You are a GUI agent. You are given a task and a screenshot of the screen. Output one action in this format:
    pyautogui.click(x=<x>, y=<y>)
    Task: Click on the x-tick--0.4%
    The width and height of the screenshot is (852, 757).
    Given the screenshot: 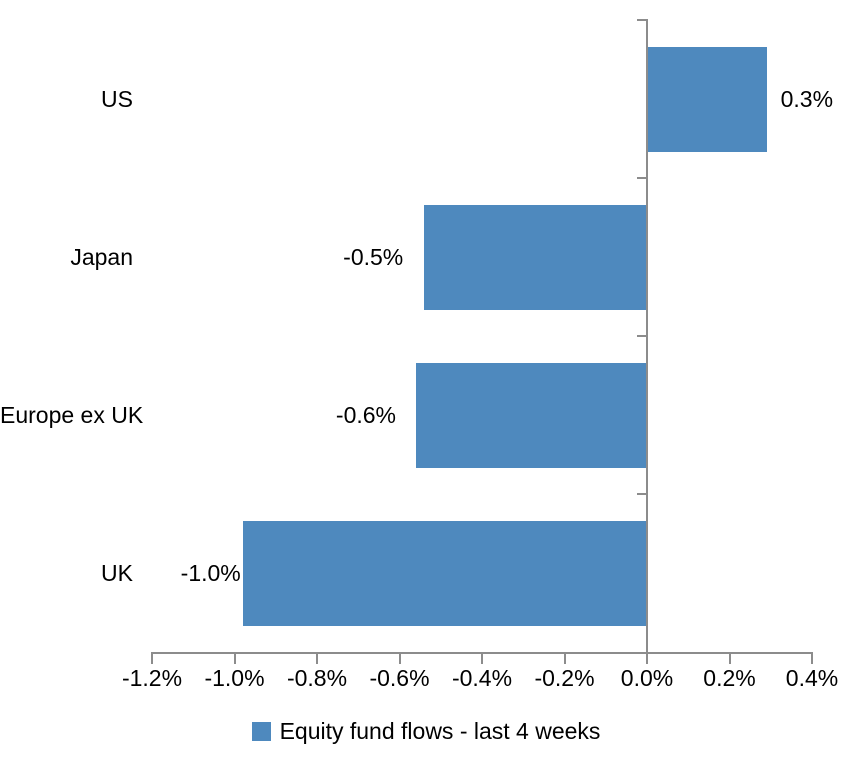 What is the action you would take?
    pyautogui.click(x=482, y=658)
    